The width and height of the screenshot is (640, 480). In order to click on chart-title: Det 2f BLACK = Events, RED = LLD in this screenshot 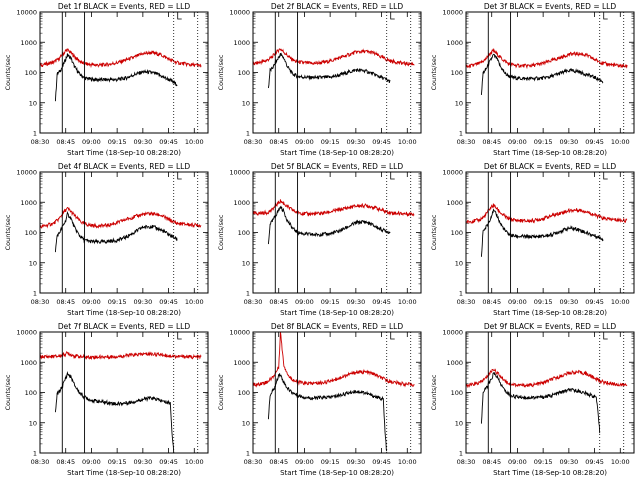, I will do `click(337, 6)`.